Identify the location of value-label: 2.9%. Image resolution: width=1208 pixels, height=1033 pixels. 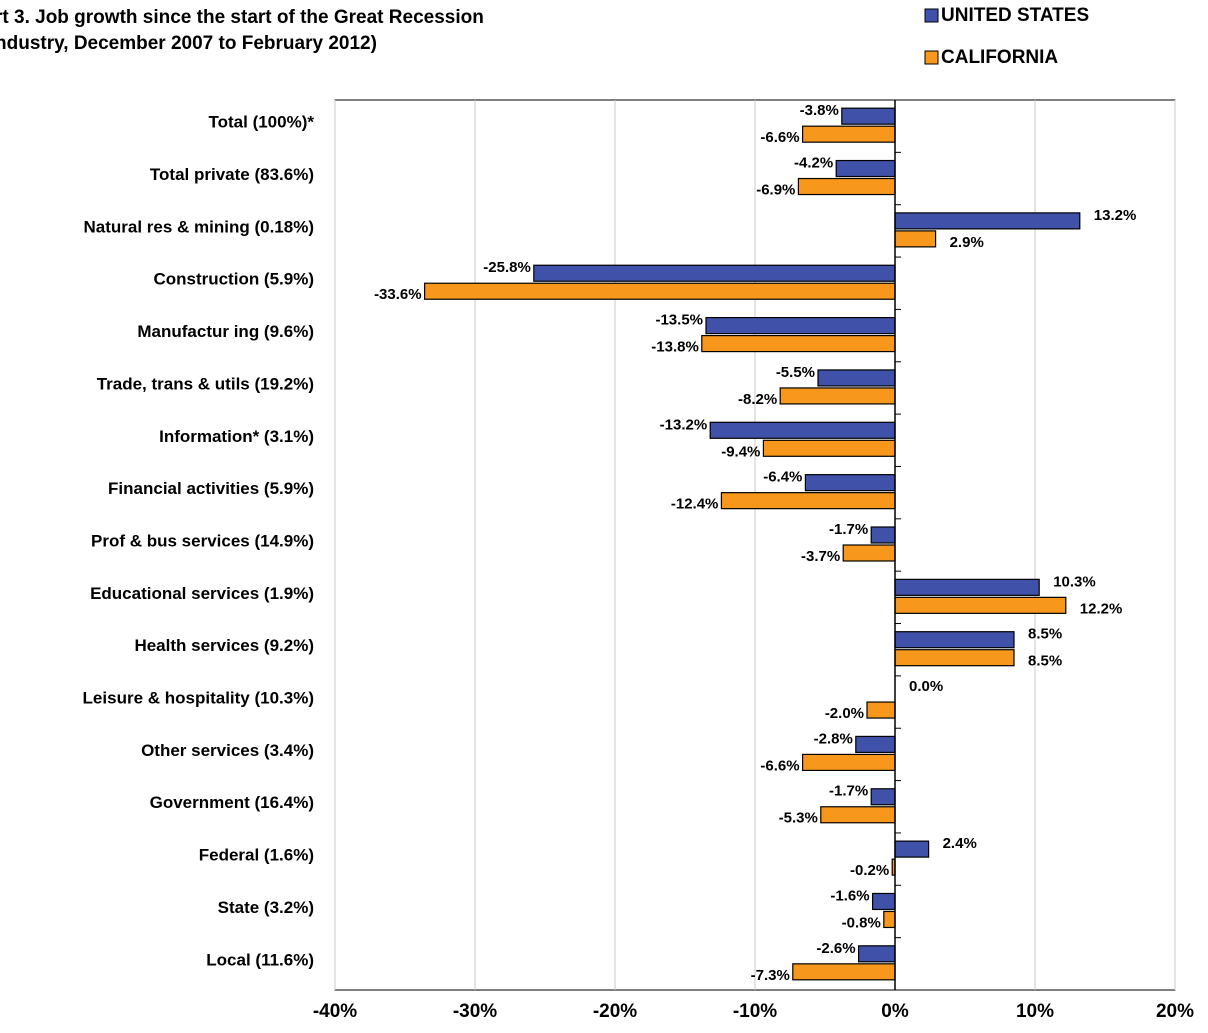
(967, 242).